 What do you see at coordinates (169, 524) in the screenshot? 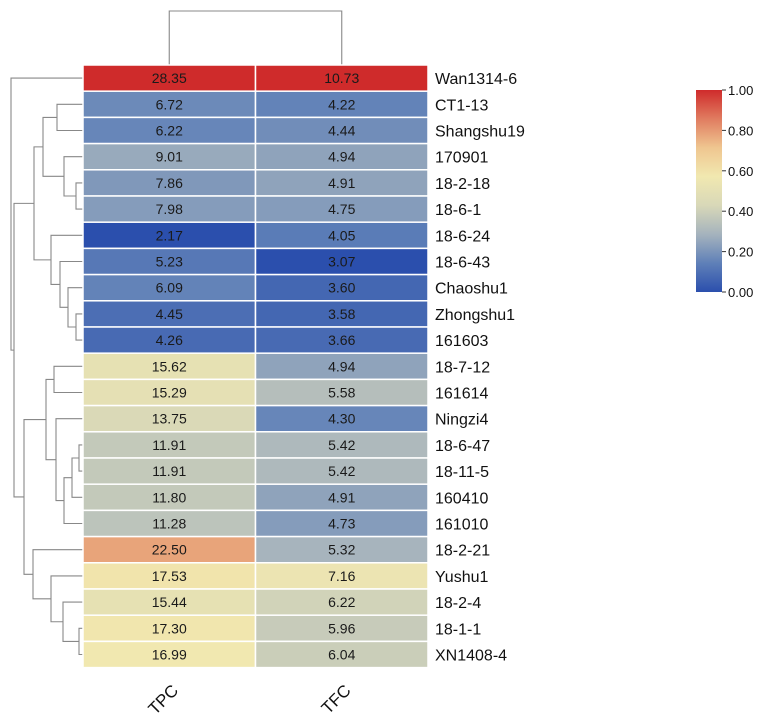
I see `cell-value-label: 11.28` at bounding box center [169, 524].